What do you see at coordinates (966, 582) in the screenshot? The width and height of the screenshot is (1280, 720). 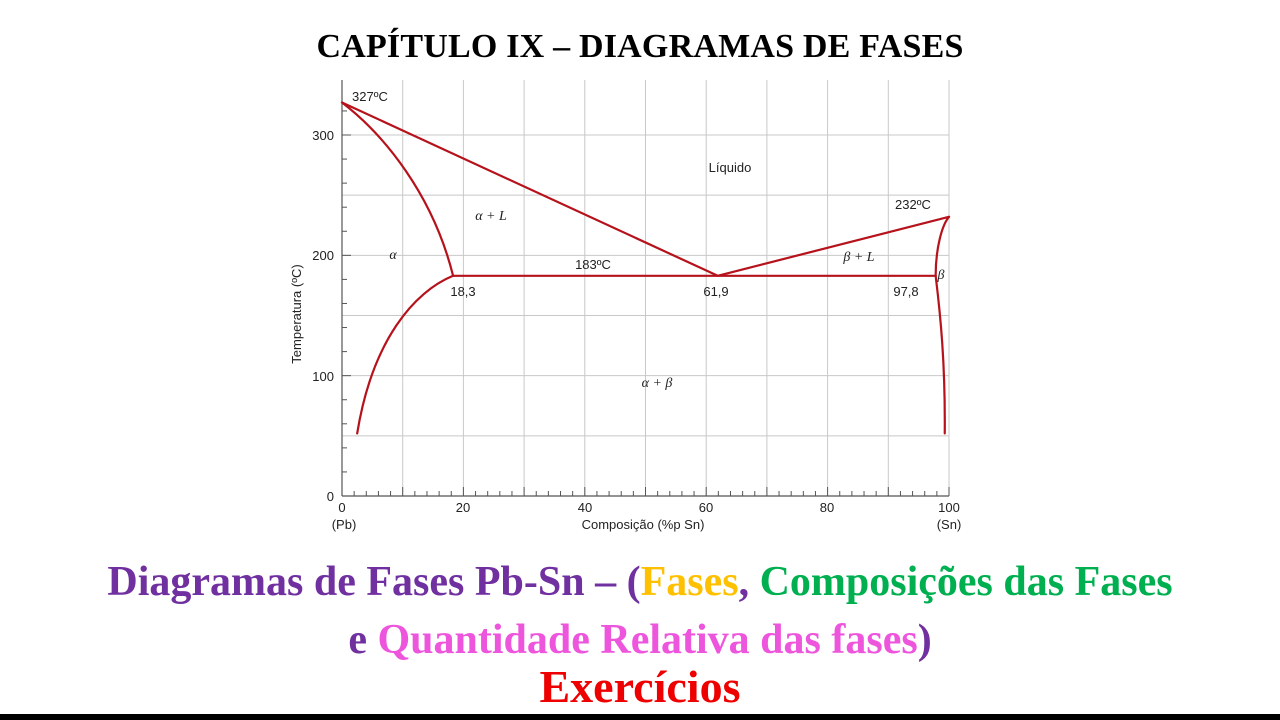 I see `subtitle-composicoes: Composições das Fases` at bounding box center [966, 582].